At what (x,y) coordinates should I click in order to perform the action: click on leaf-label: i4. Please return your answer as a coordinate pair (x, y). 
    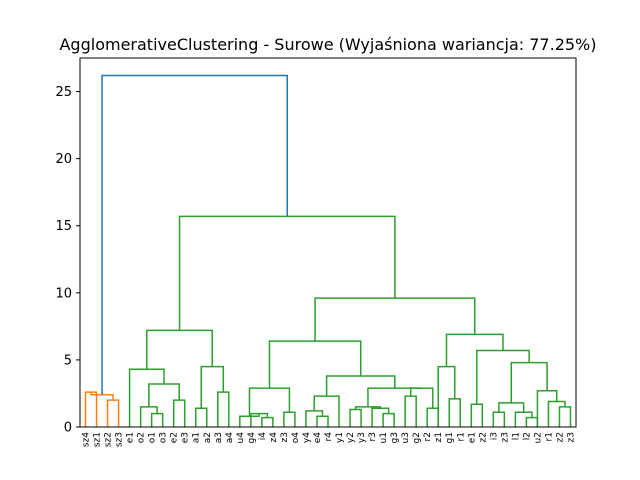
    Looking at the image, I should click on (263, 436).